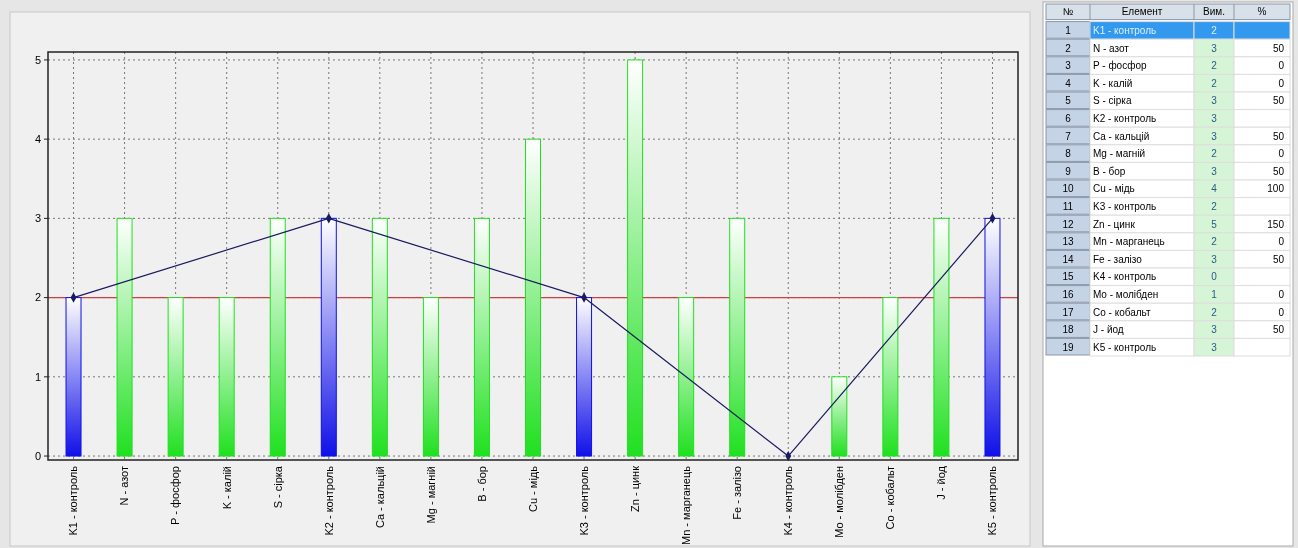 This screenshot has height=548, width=1298. What do you see at coordinates (1125, 30) in the screenshot?
I see `category-label: K1 - контроль` at bounding box center [1125, 30].